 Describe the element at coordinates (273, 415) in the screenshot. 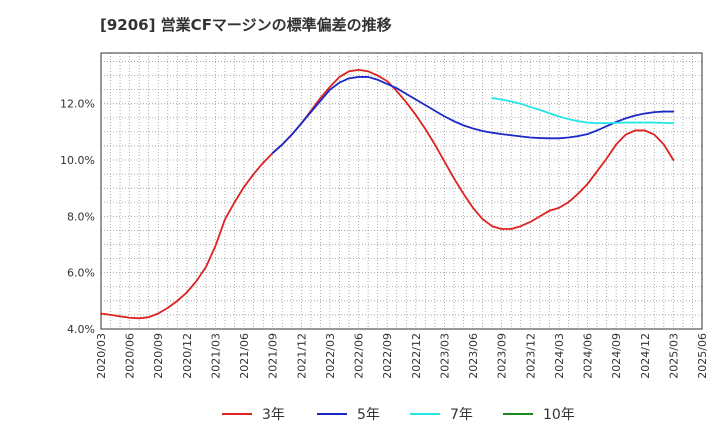

I see `legend-label-1: 3年` at that location.